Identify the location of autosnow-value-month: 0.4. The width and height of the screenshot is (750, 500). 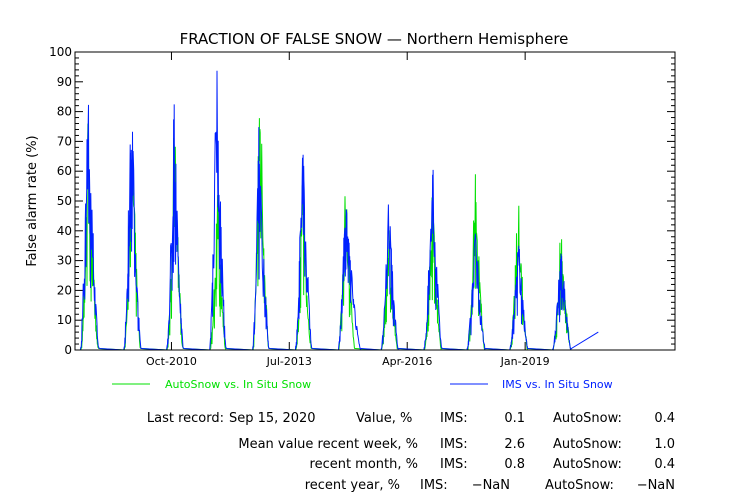
(664, 464).